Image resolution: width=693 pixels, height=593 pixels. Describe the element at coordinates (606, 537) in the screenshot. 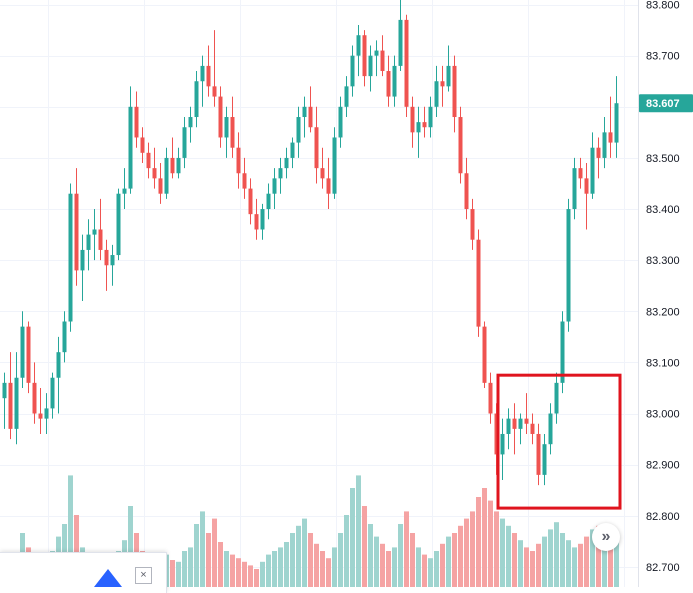

I see `scroll-to-realtime-button: »` at that location.